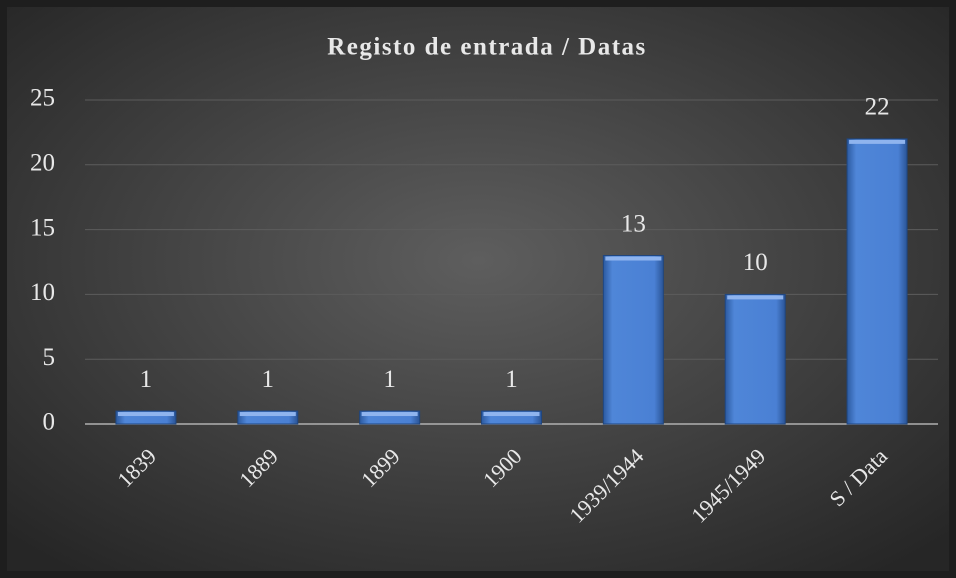  Describe the element at coordinates (877, 107) in the screenshot. I see `data-label: 22` at that location.